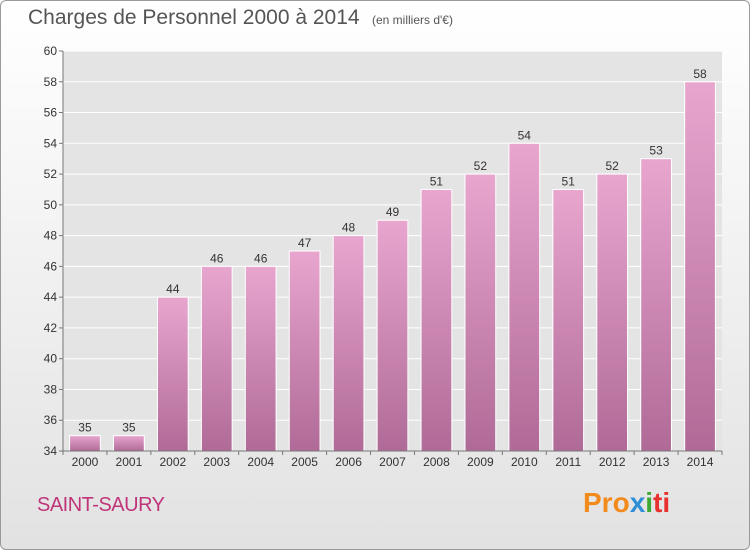  I want to click on value-label-2008: 51, so click(437, 181).